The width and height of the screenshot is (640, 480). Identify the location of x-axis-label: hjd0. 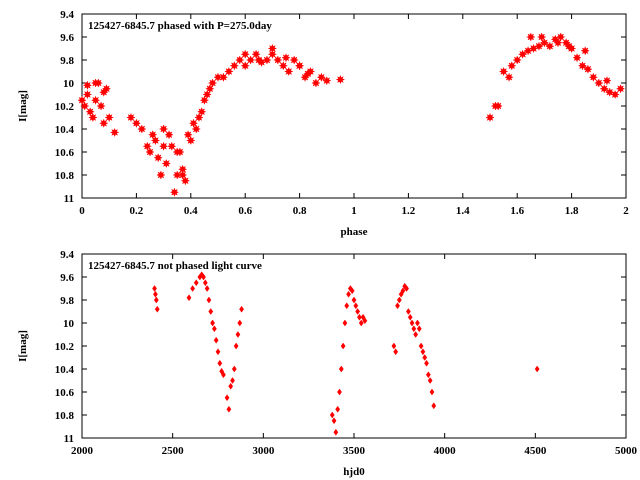
(354, 472).